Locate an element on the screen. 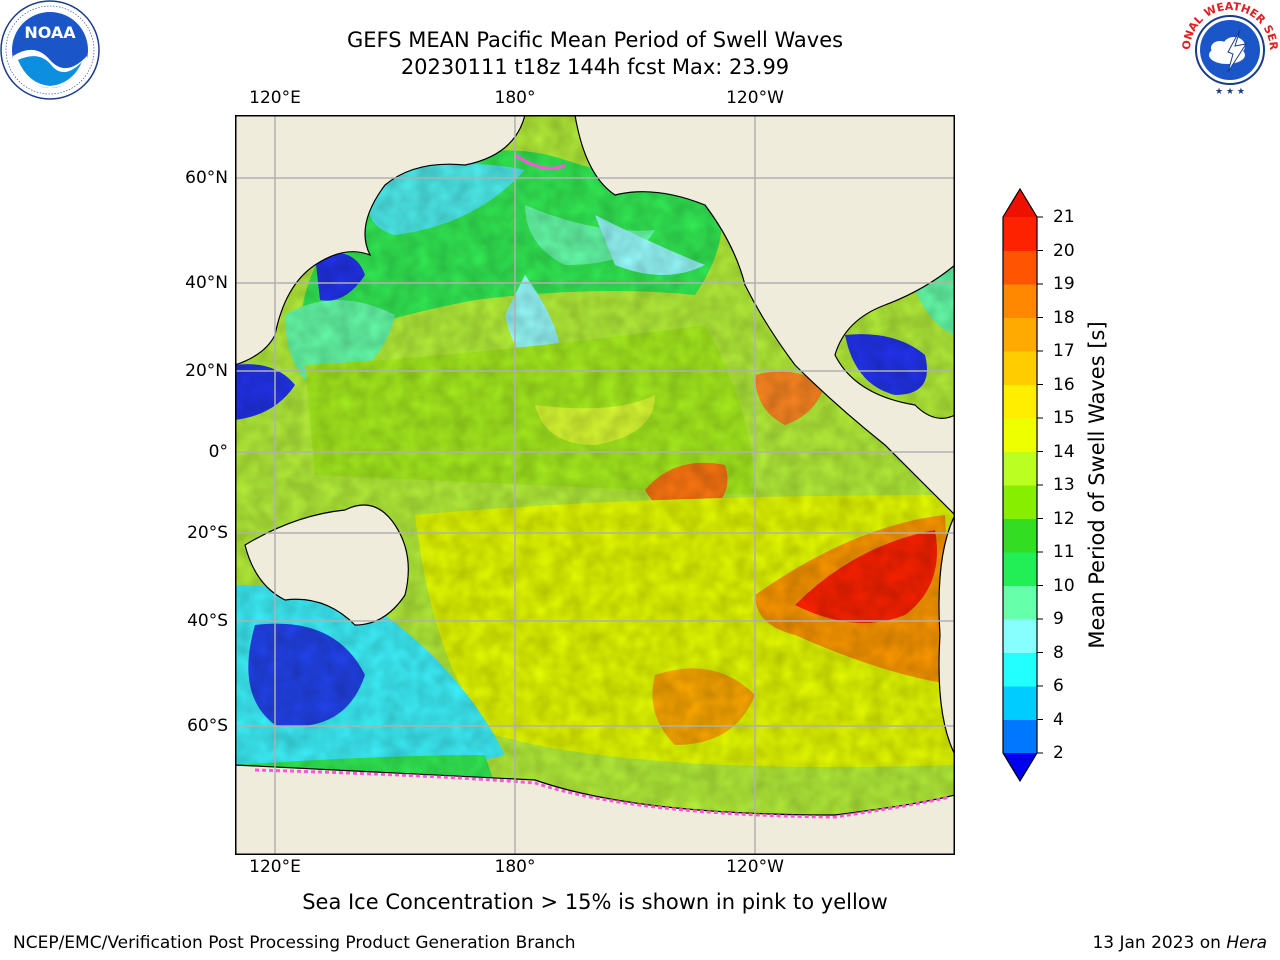 Image resolution: width=1280 pixels, height=960 pixels. colorbar-tick-label: 21 is located at coordinates (1064, 217).